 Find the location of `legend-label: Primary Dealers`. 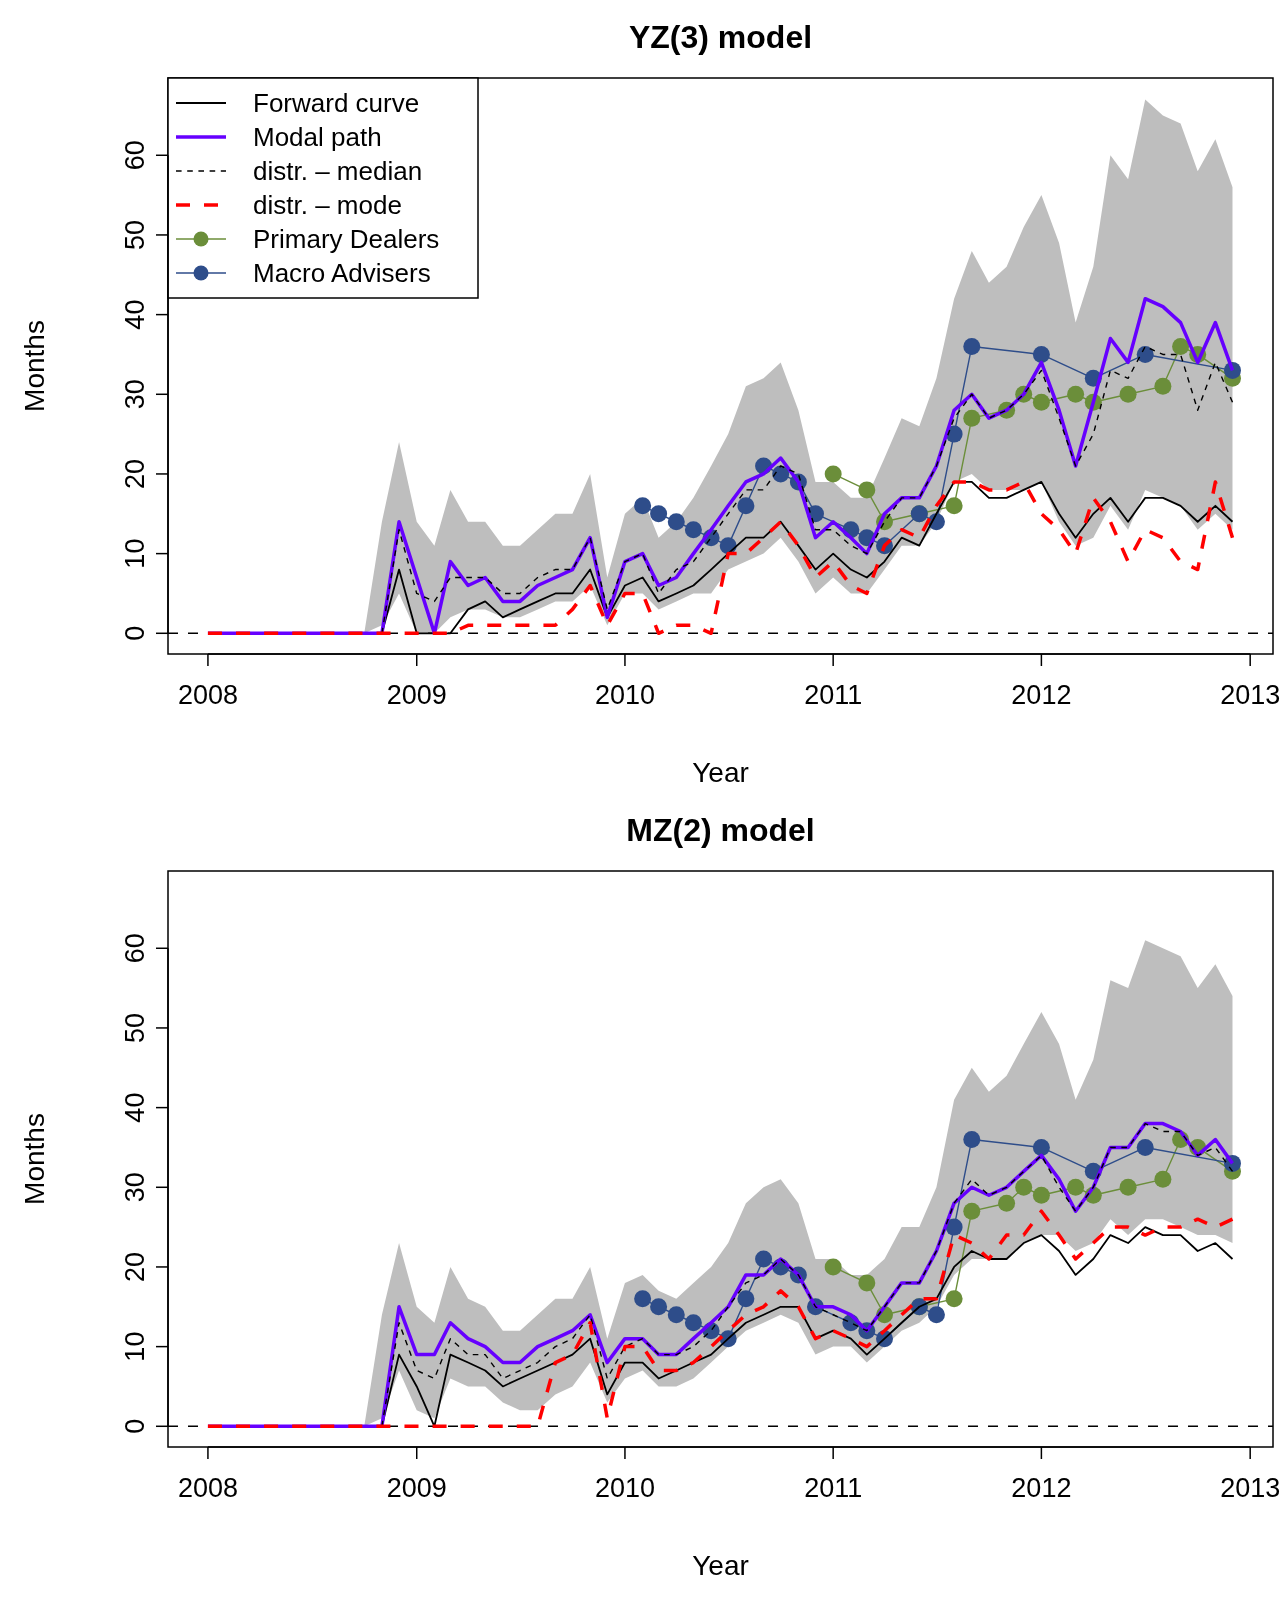

legend-label: Primary Dealers is located at coordinates (346, 239).